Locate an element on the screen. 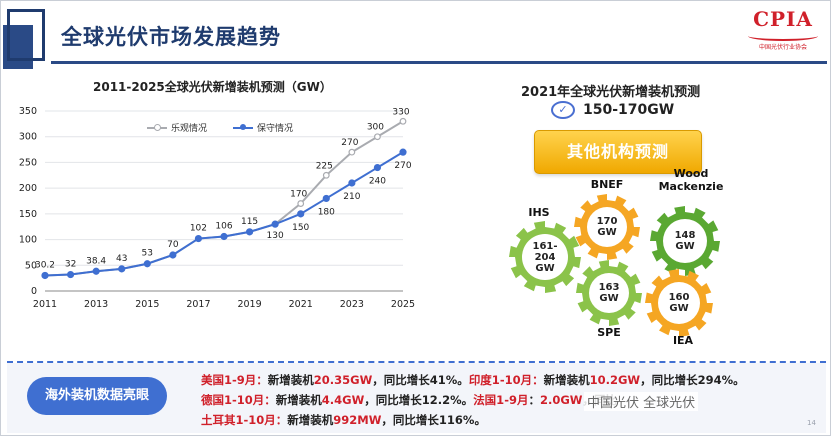 The height and width of the screenshot is (436, 831). stat-segment: ，同比增长116%。 is located at coordinates (433, 420).